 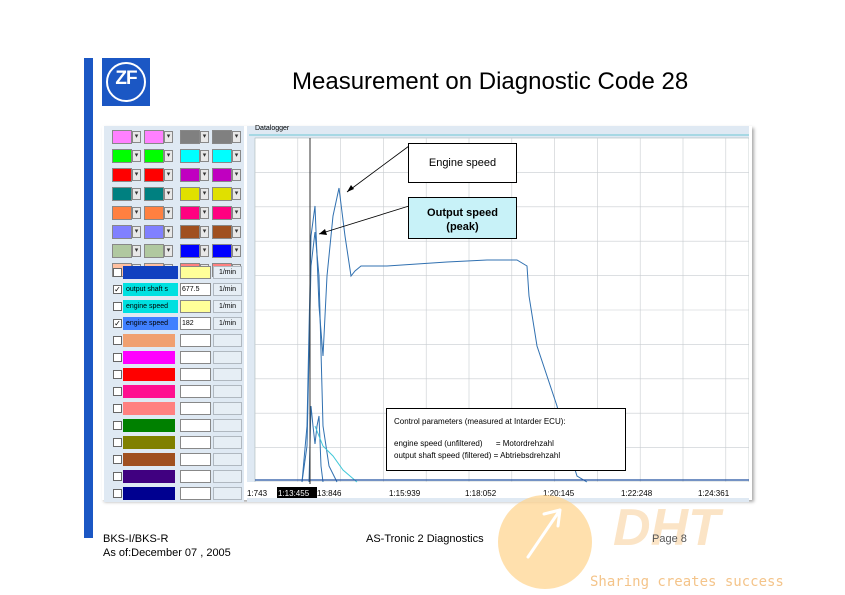 What do you see at coordinates (687, 582) in the screenshot?
I see `watermark-tagline: Sharing creates success` at bounding box center [687, 582].